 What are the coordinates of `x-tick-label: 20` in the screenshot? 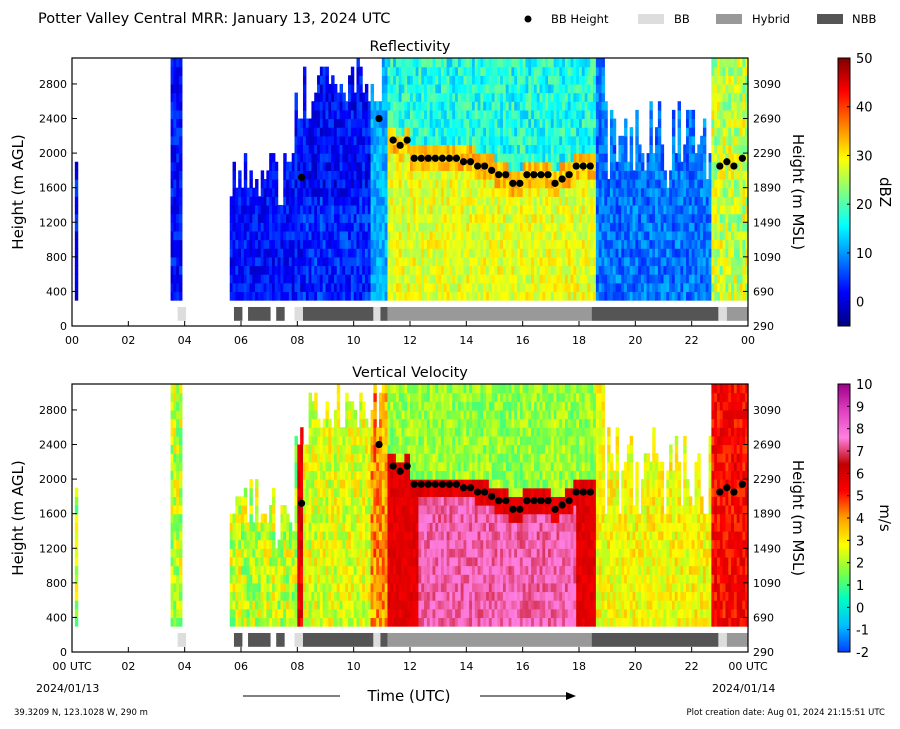 It's located at (635, 340).